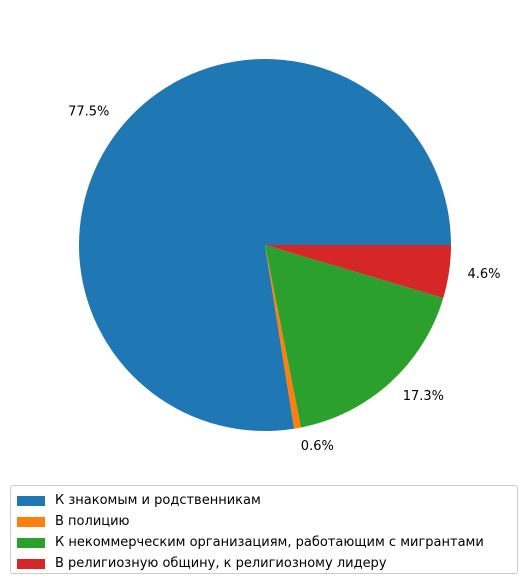 The height and width of the screenshot is (583, 529). I want to click on pie-slice-religious, so click(358, 272).